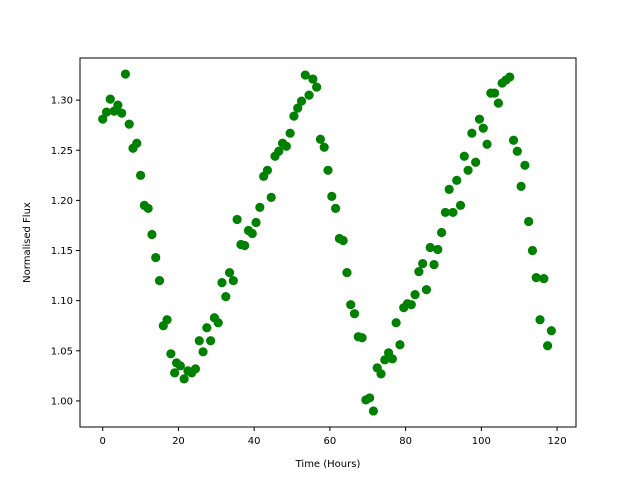  I want to click on x-axis-ticks: 0 20 40 60 80 100 120, so click(333, 437).